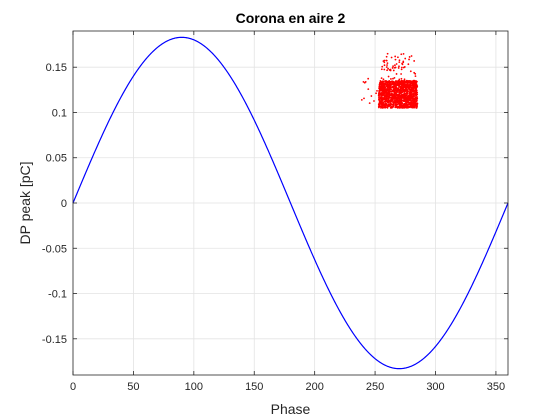 This screenshot has height=420, width=560. What do you see at coordinates (54, 340) in the screenshot?
I see `y-tick-label: -0.15` at bounding box center [54, 340].